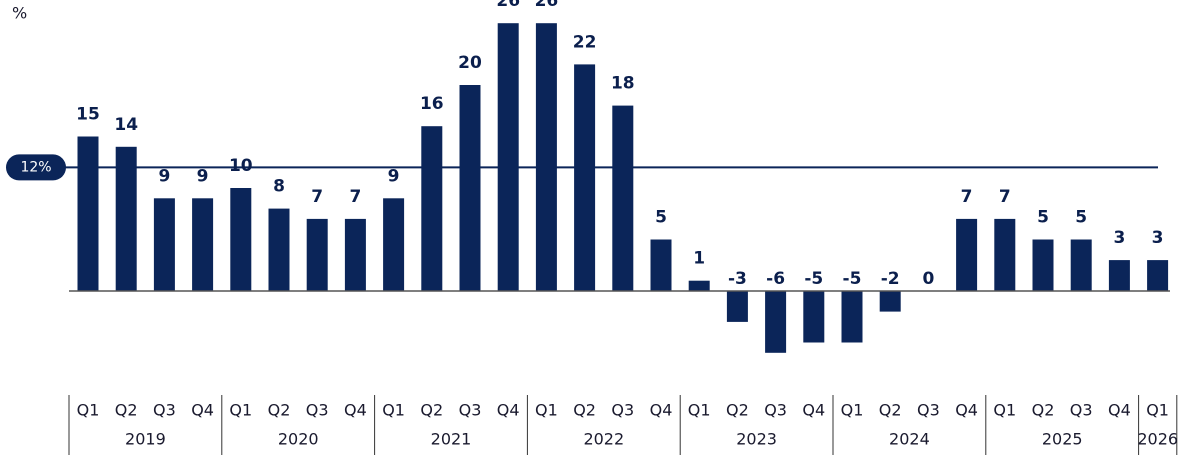 Image resolution: width=1186 pixels, height=455 pixels. I want to click on value-label: 10, so click(241, 166).